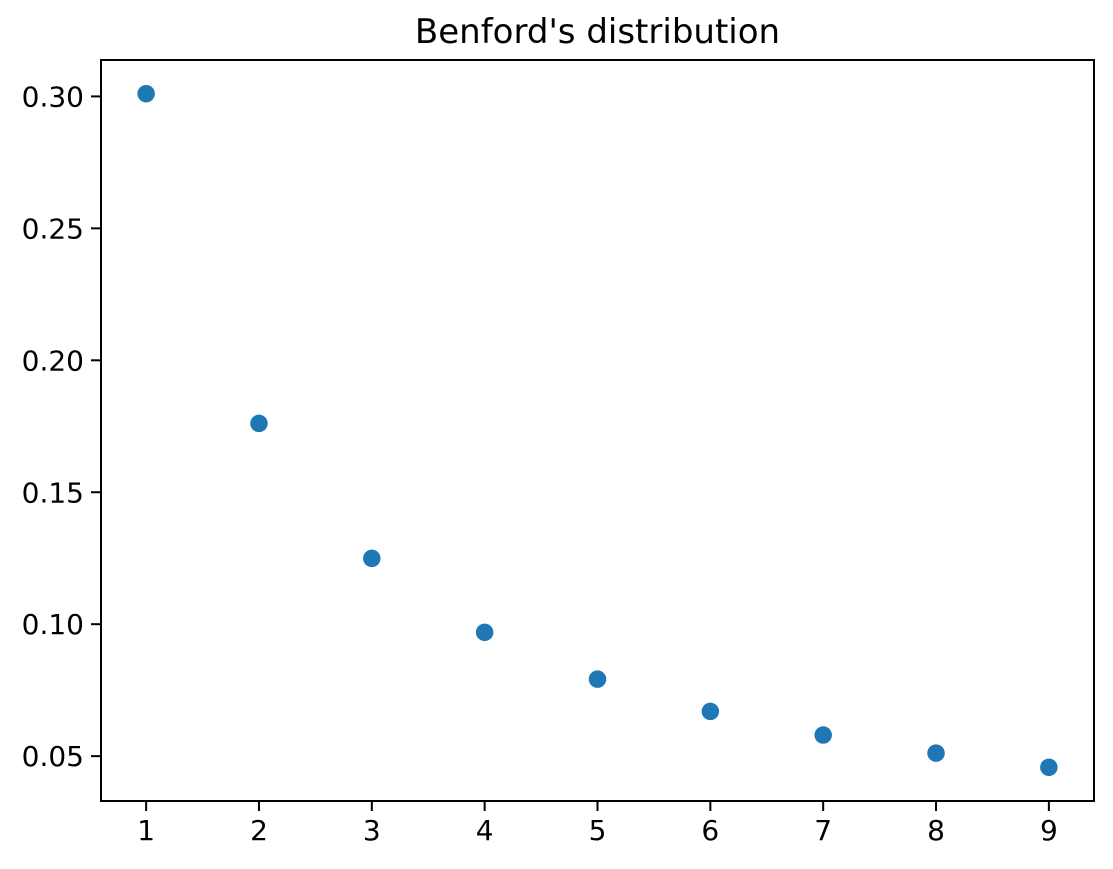  I want to click on x-tick-label: 1, so click(146, 830).